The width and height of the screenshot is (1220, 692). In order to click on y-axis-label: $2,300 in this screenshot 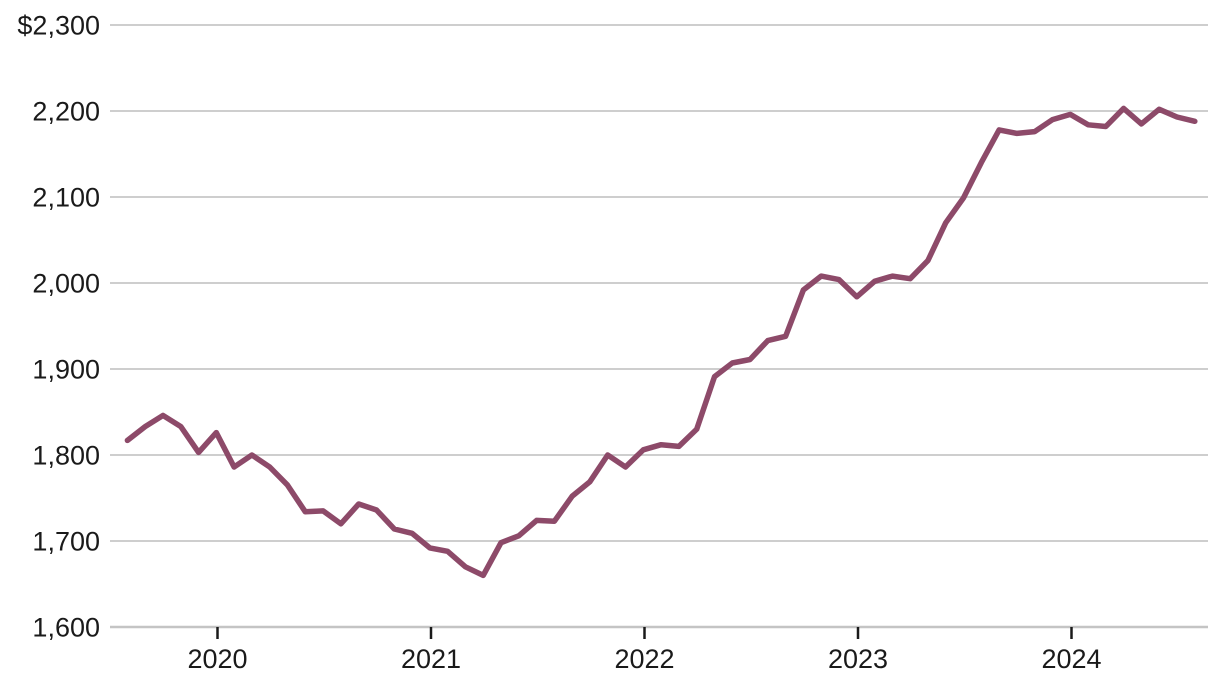, I will do `click(58, 26)`.